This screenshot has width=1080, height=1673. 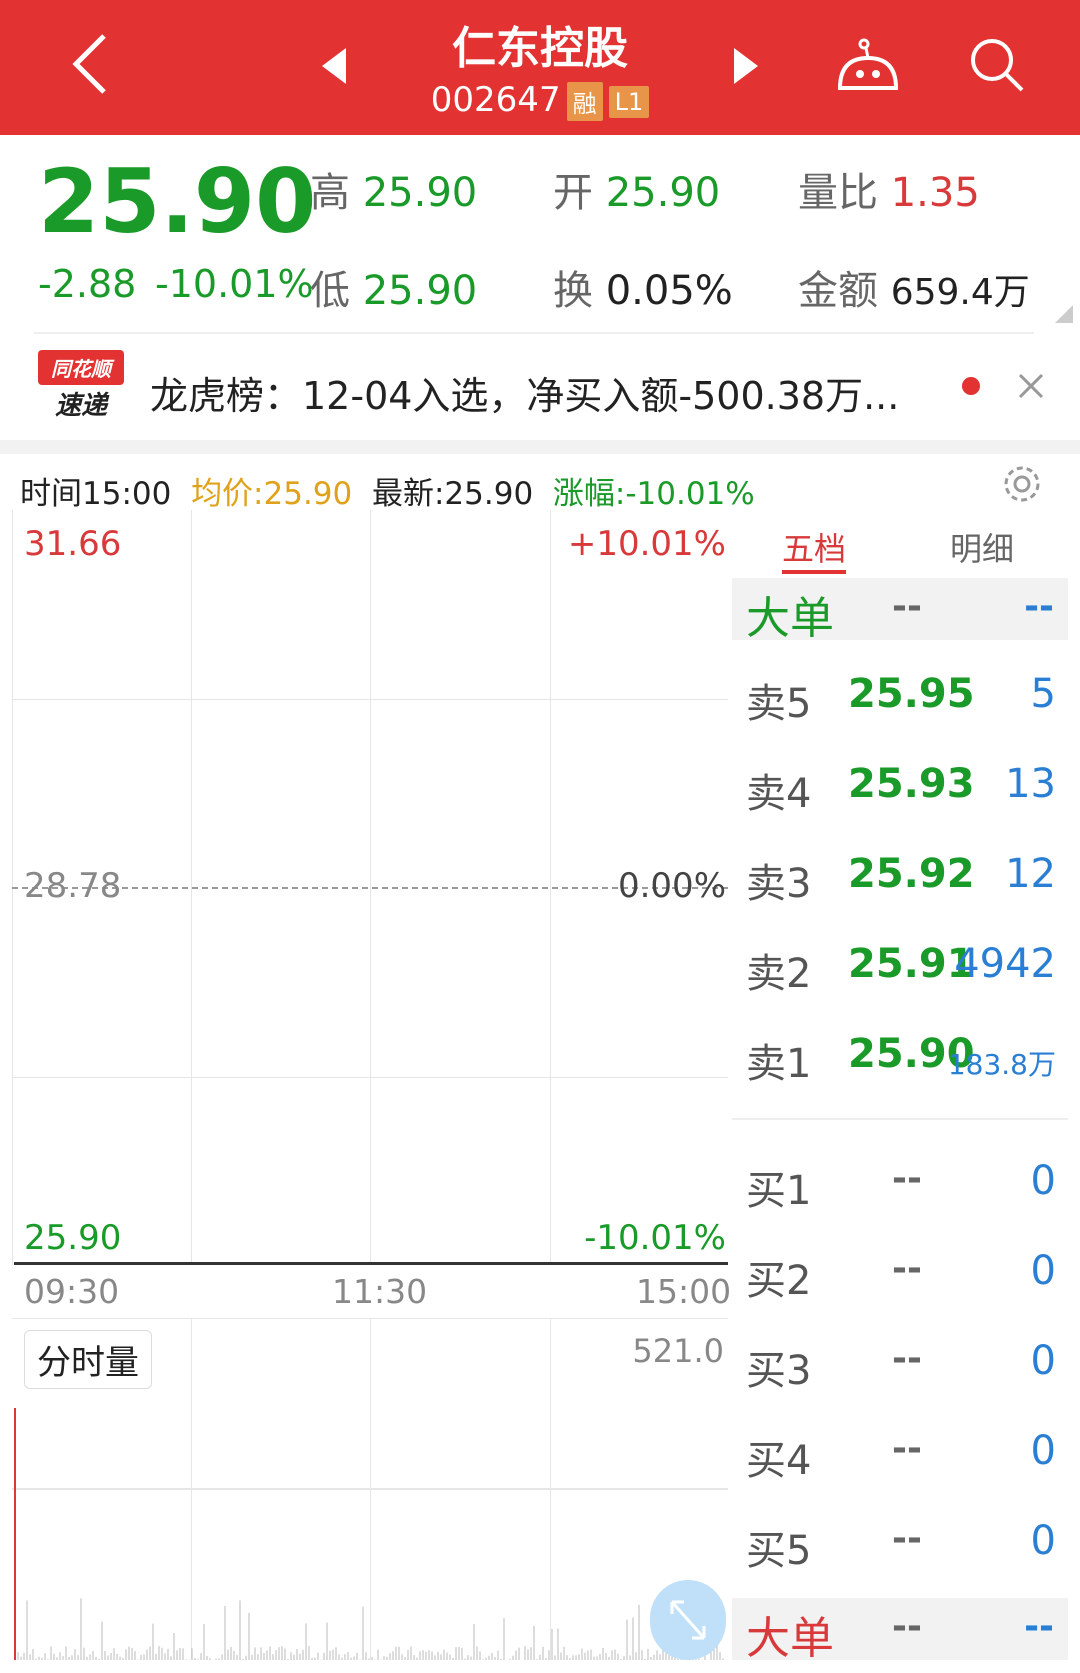 What do you see at coordinates (540, 447) in the screenshot?
I see `section-gap` at bounding box center [540, 447].